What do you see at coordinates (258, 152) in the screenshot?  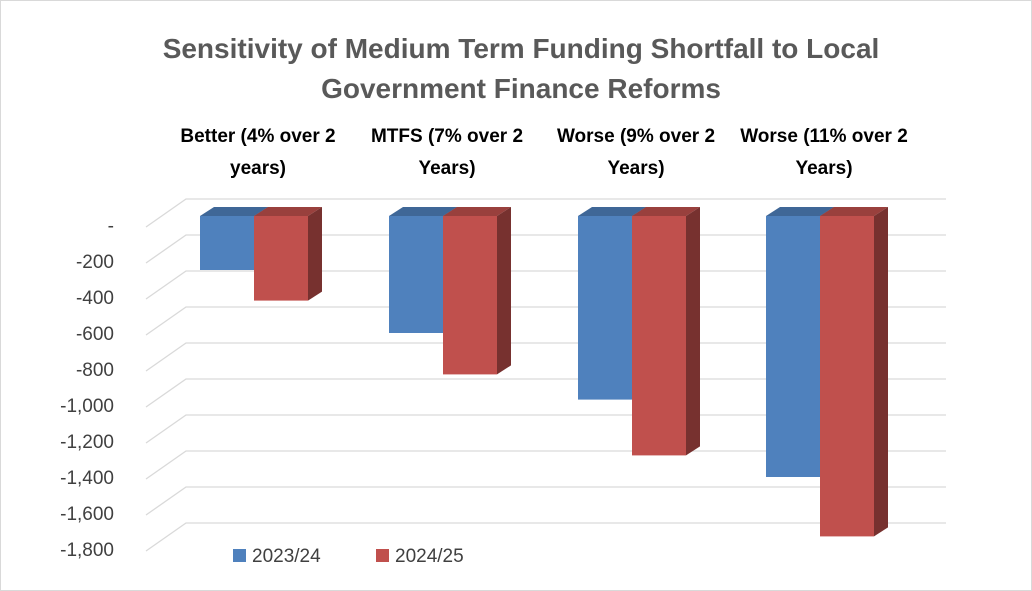 I see `x-tick-label: Better (4% over 2 years)` at bounding box center [258, 152].